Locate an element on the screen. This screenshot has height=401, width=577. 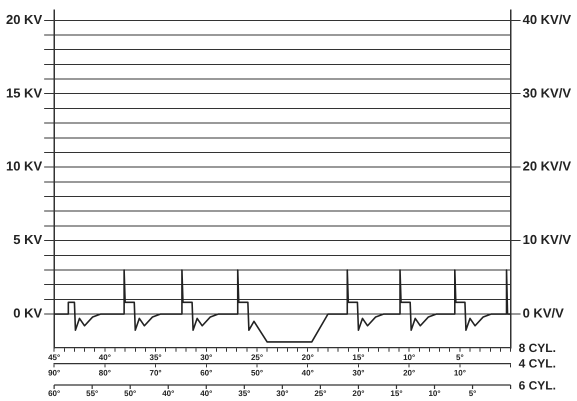
y2-tick-label: 10 KV/V is located at coordinates (547, 240).